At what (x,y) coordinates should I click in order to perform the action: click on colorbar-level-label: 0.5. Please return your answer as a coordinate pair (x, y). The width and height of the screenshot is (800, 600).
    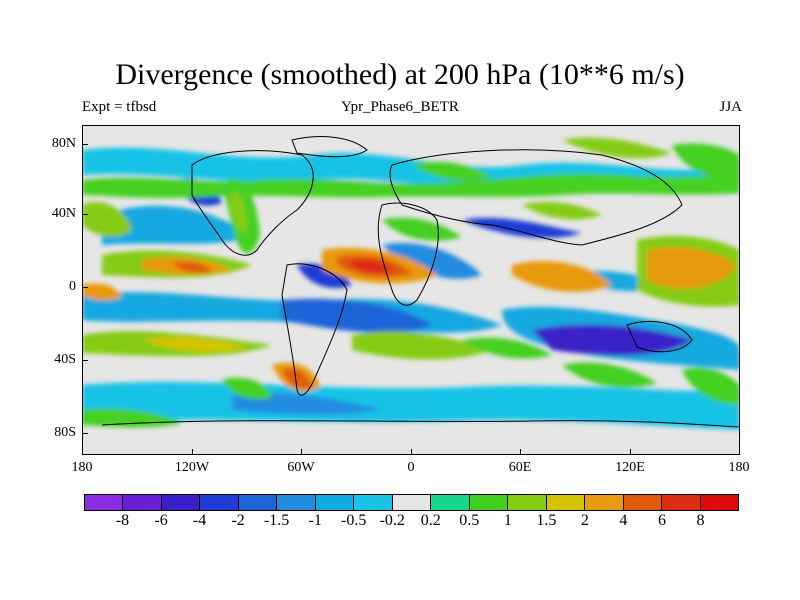
    Looking at the image, I should click on (469, 520).